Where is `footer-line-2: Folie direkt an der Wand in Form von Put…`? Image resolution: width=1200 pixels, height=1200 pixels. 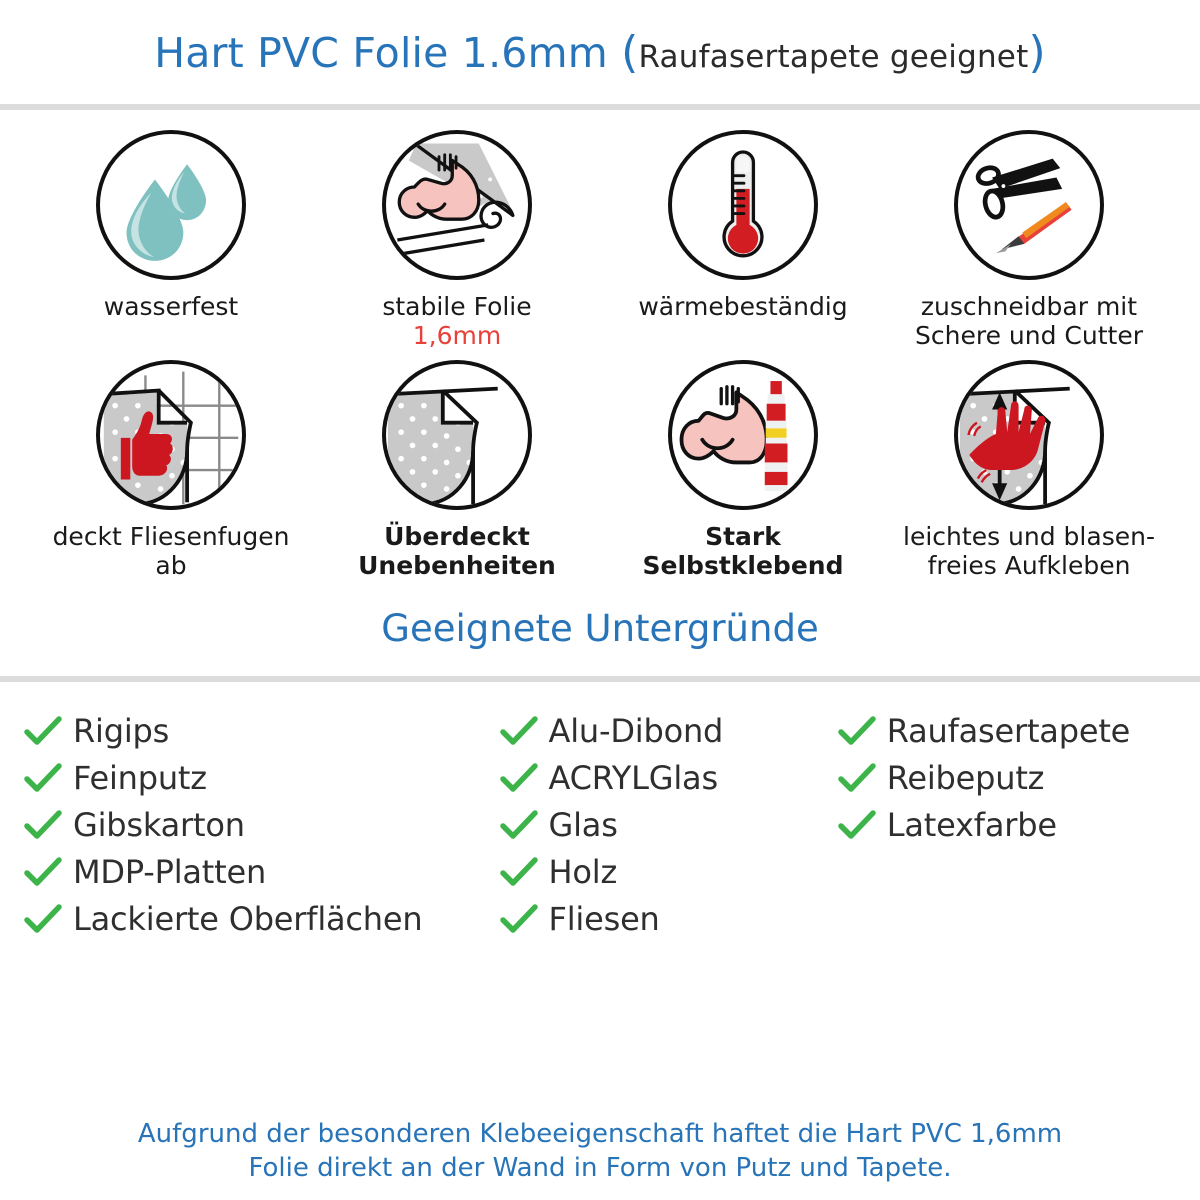 footer-line-2: Folie direkt an der Wand in Form von Put… is located at coordinates (600, 1168).